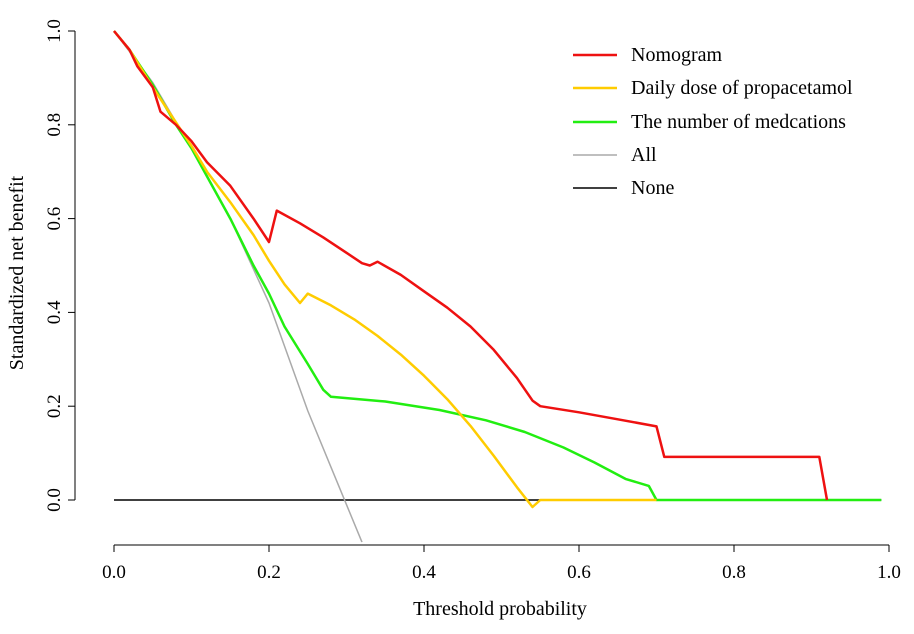  Describe the element at coordinates (269, 572) in the screenshot. I see `x-tick-label: 0.2` at that location.